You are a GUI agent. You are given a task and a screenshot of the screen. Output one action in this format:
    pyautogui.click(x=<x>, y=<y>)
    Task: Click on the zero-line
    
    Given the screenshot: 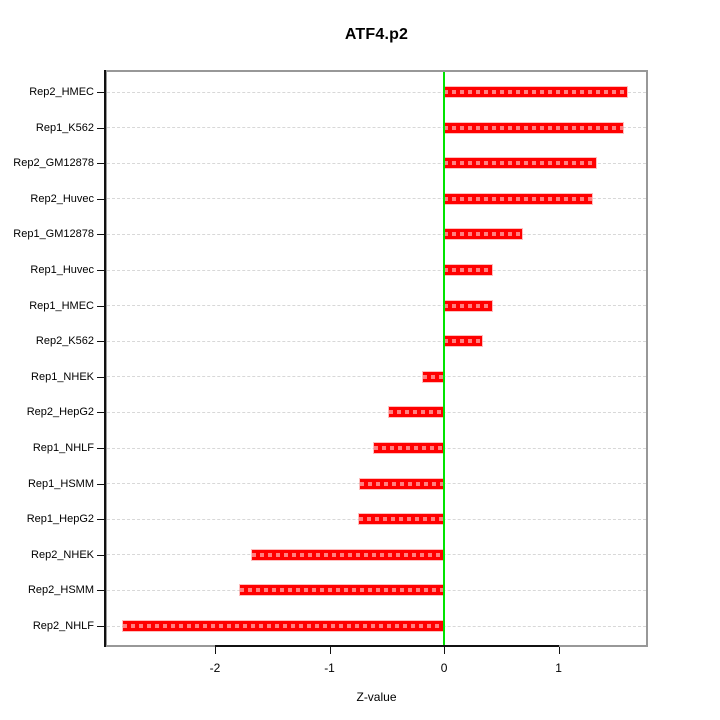 What is the action you would take?
    pyautogui.click(x=444, y=358)
    